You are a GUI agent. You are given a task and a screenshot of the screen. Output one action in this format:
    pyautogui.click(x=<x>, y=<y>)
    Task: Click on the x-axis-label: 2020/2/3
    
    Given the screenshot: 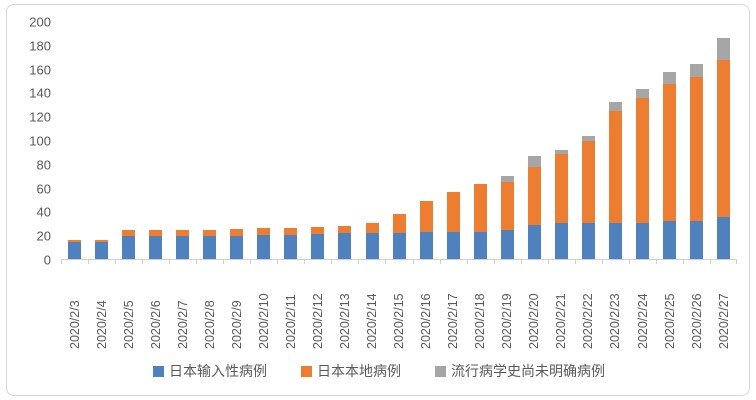 What is the action you would take?
    pyautogui.click(x=74, y=324)
    